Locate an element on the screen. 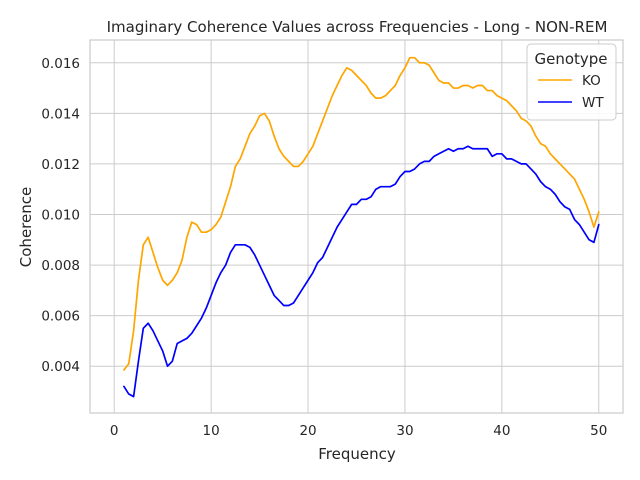  x-tick-label: 20 is located at coordinates (307, 431).